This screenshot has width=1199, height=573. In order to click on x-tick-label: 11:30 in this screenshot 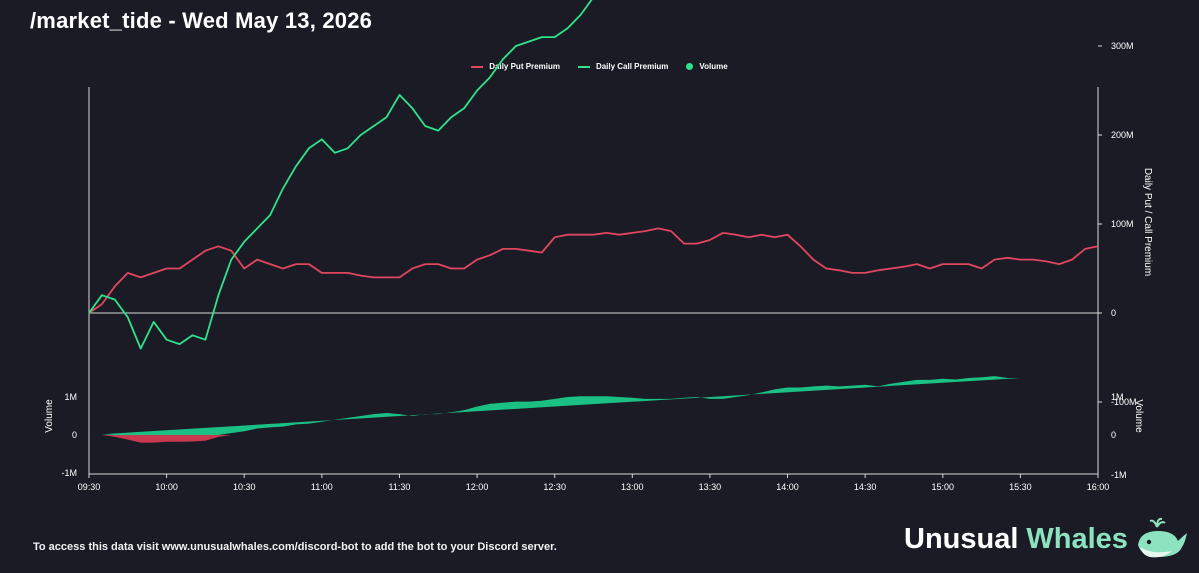, I will do `click(400, 487)`.